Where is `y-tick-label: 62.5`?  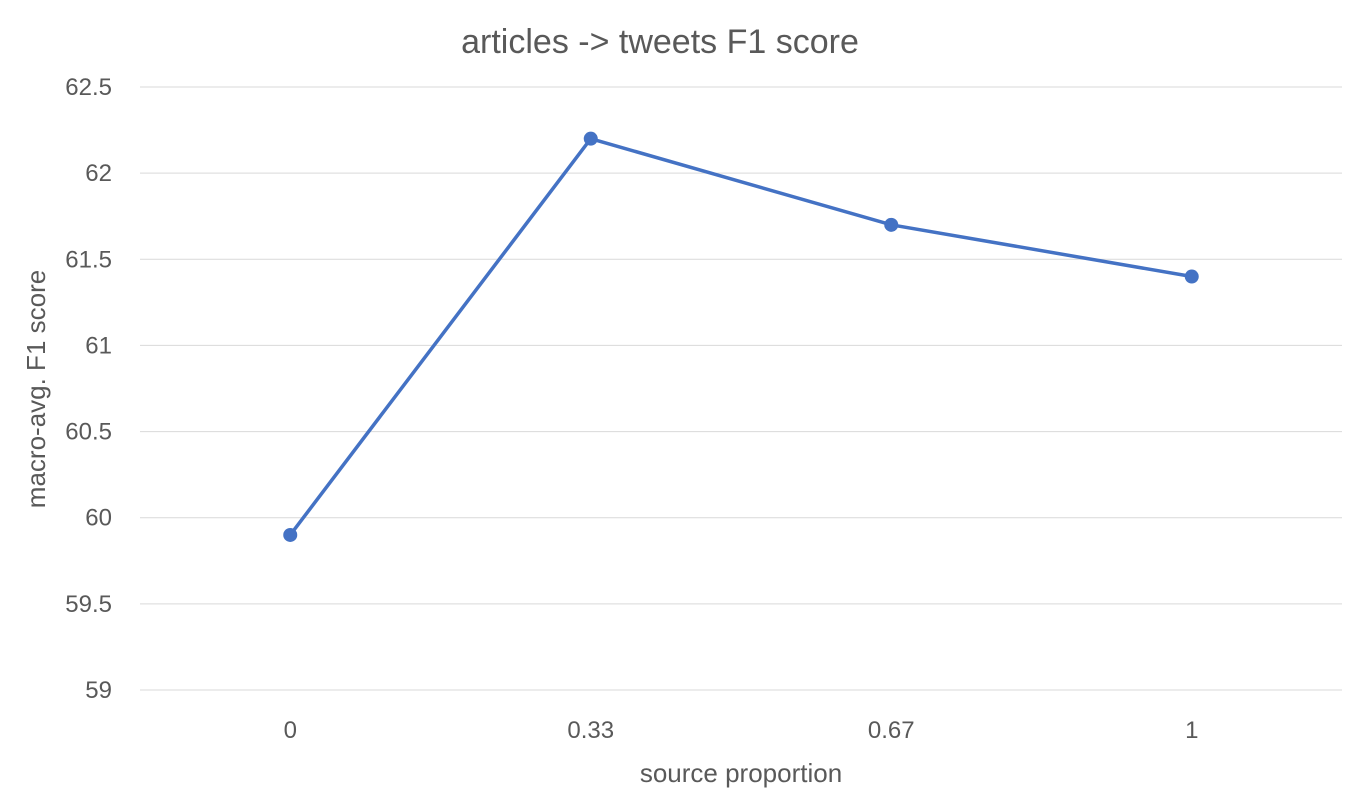 y-tick-label: 62.5 is located at coordinates (88, 87).